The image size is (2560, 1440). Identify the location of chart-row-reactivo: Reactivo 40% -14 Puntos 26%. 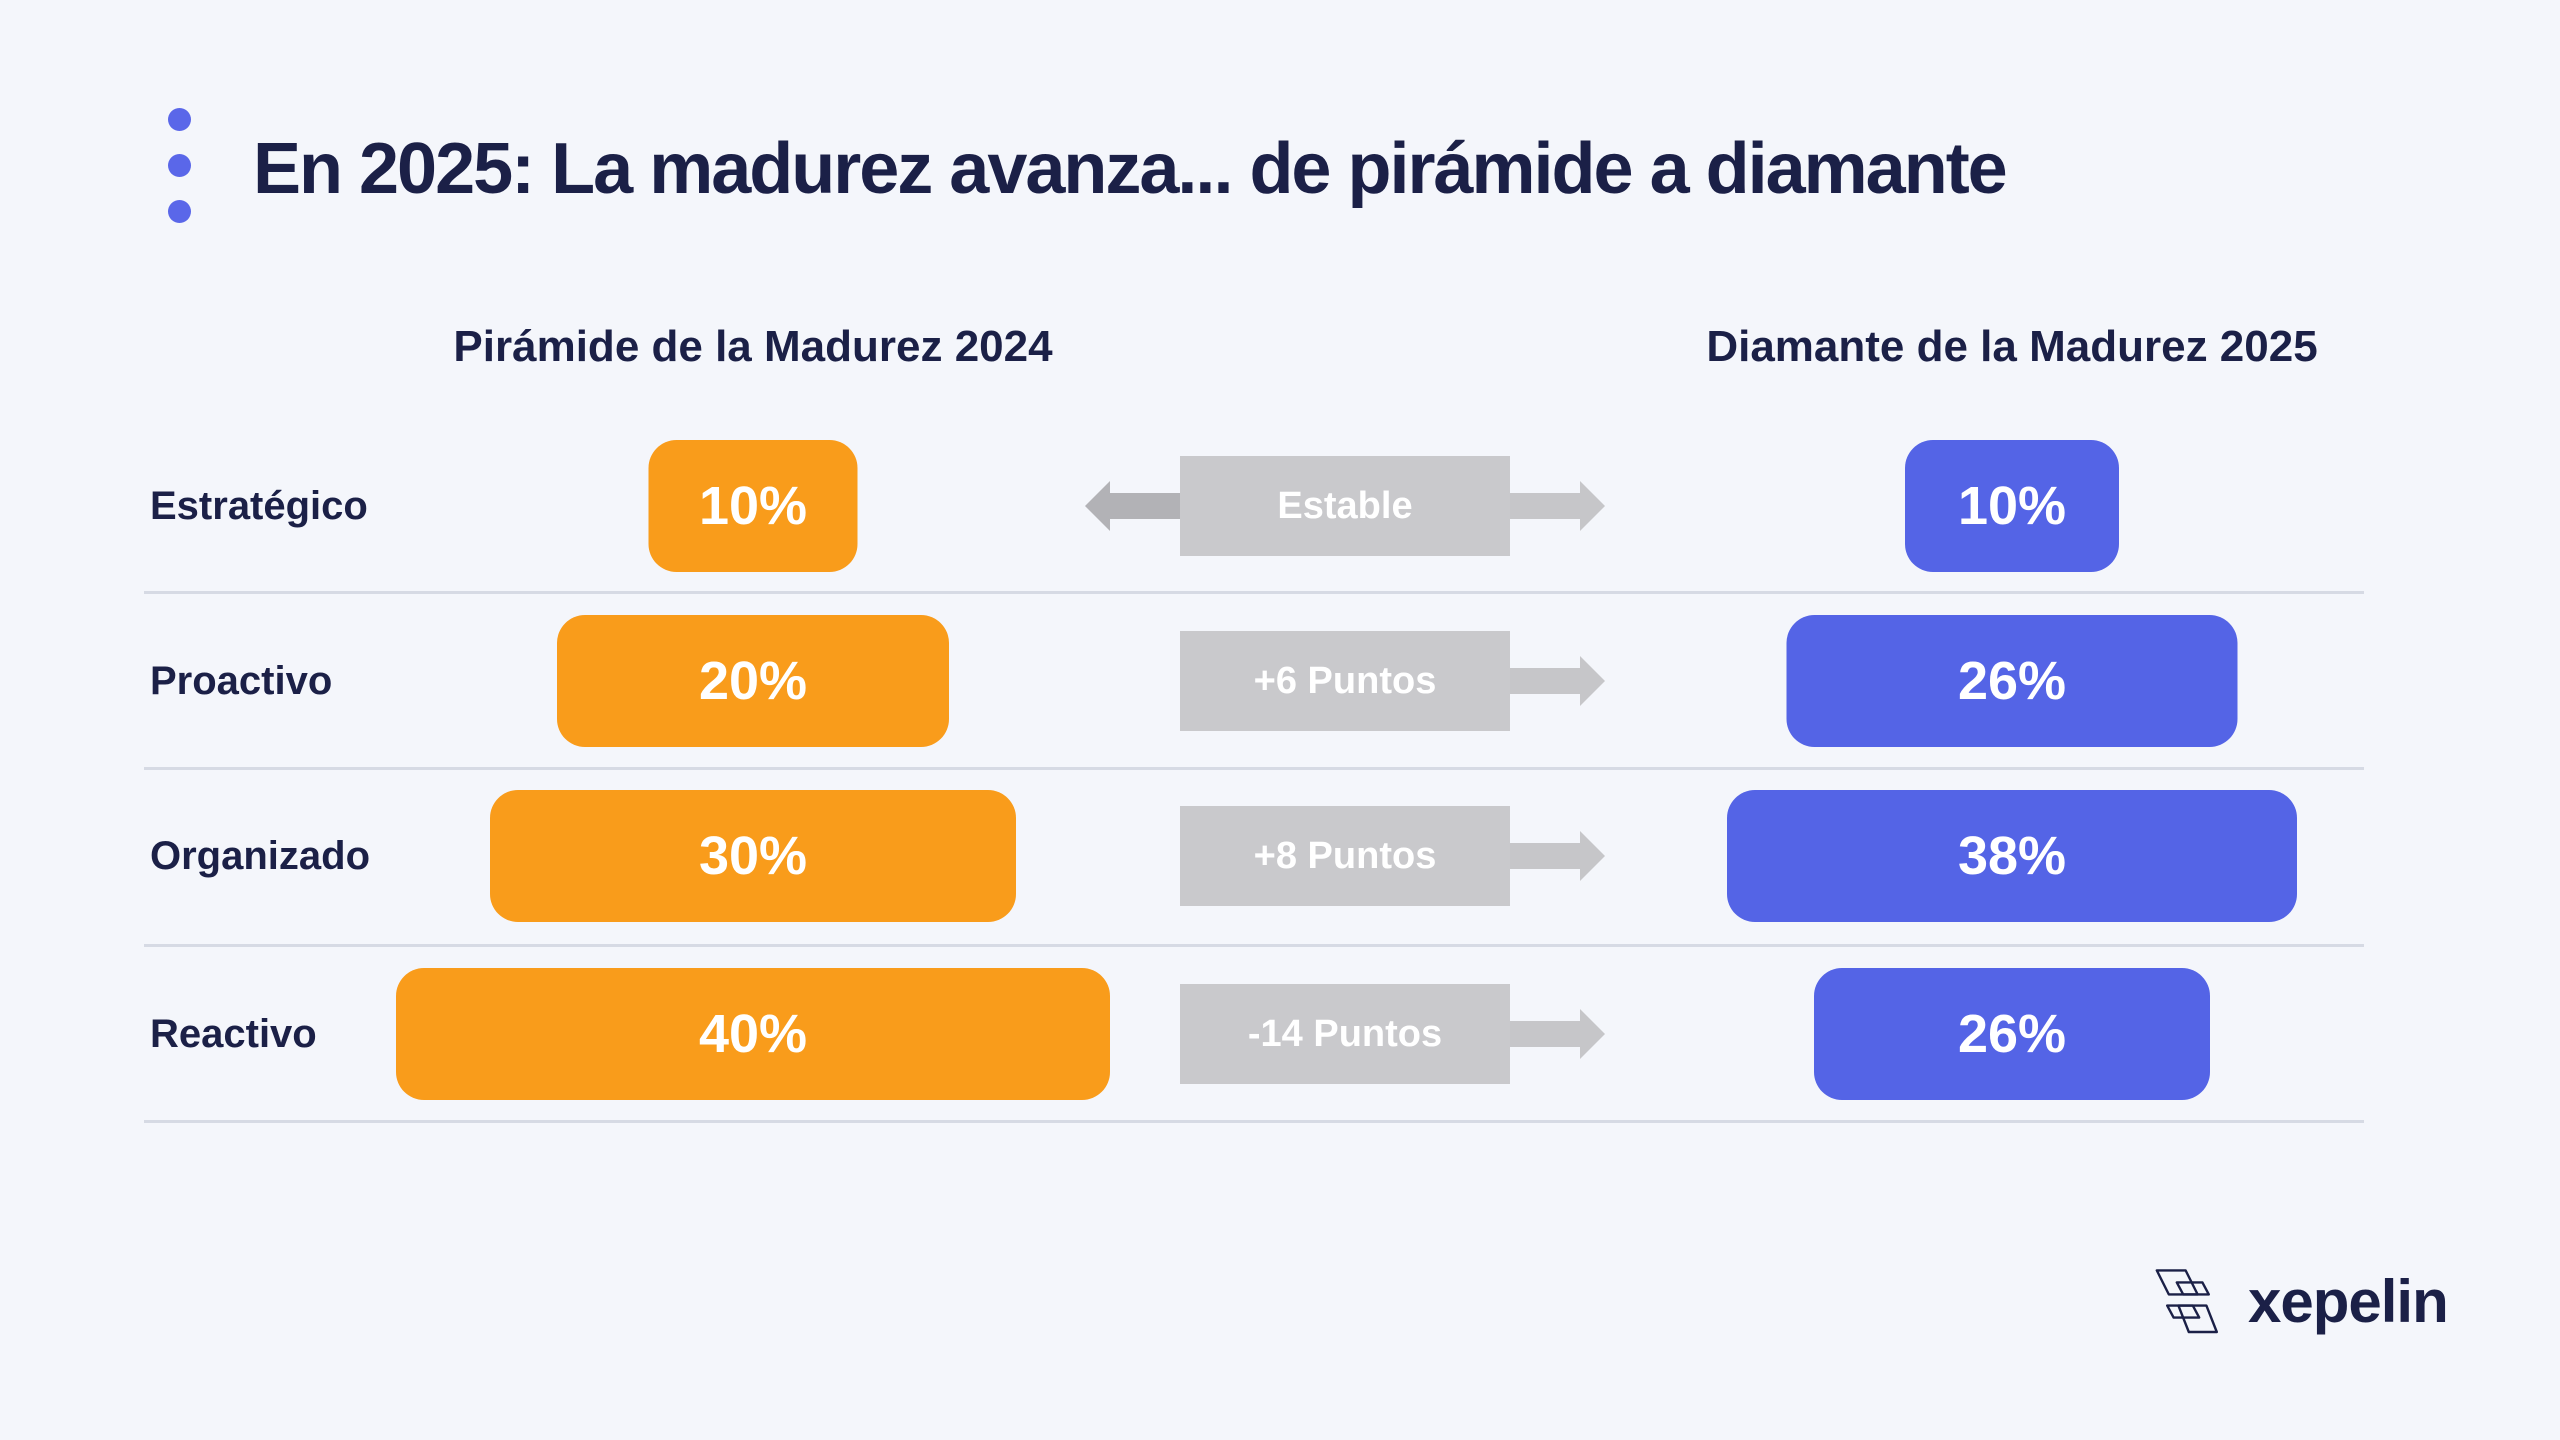
(1280, 1034).